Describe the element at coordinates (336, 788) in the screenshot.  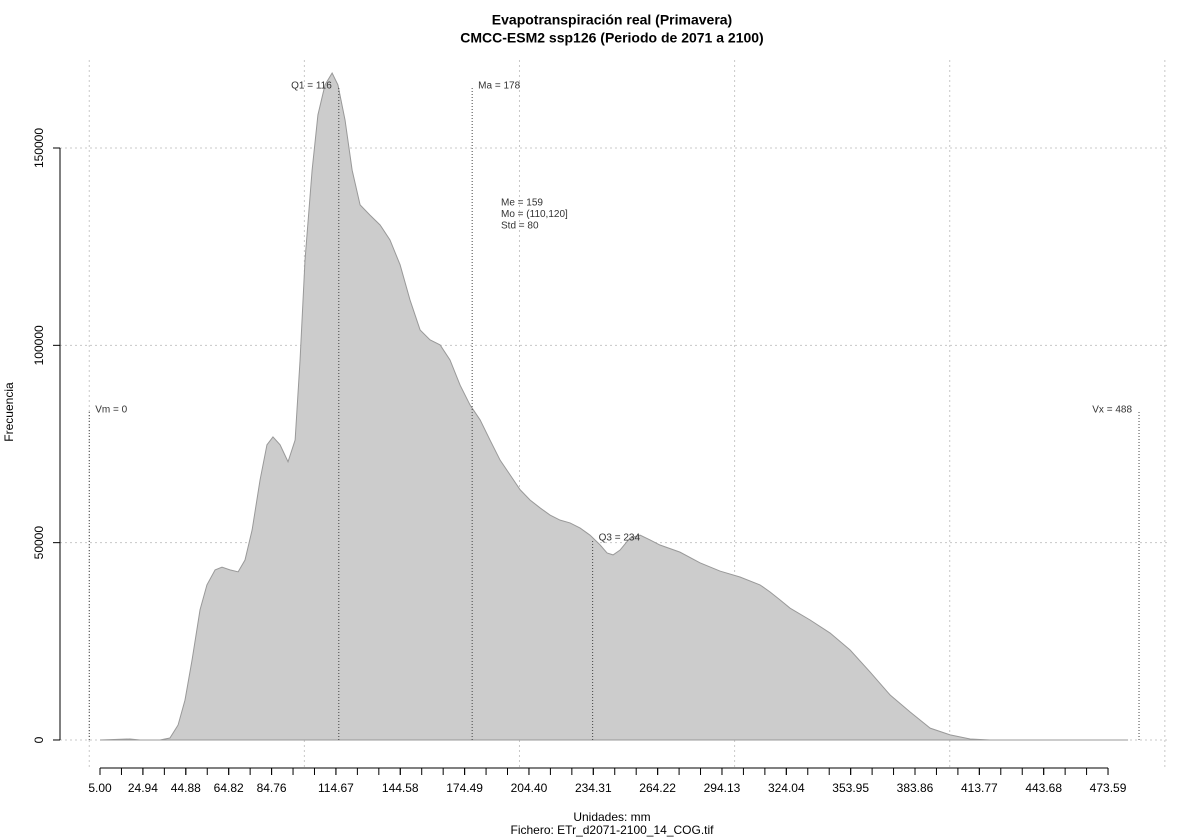
I see `x-tick-label: 114.67` at that location.